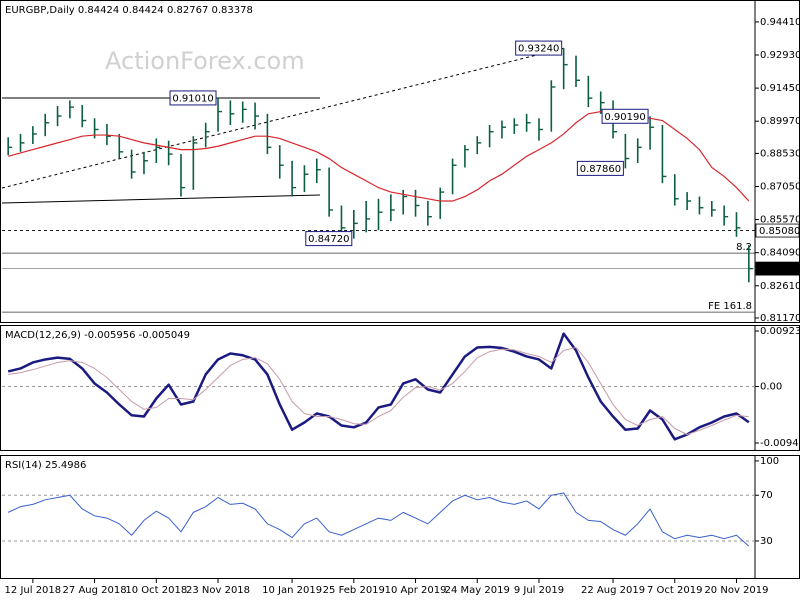  What do you see at coordinates (97, 335) in the screenshot?
I see `panel-title: MACD(12,26,9) -0.005956 -0.005049` at bounding box center [97, 335].